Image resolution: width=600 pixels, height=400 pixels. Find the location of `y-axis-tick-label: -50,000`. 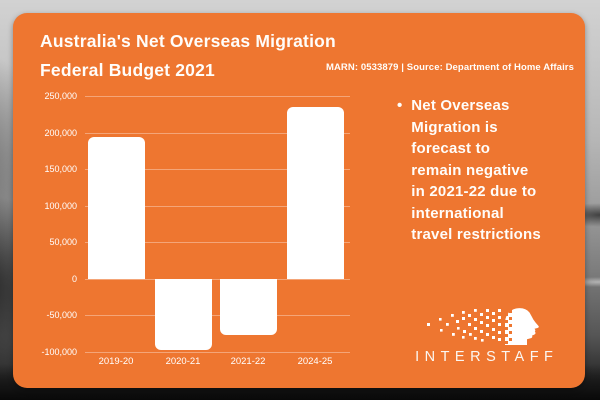

y-axis-tick-label: -50,000 is located at coordinates (61, 315).